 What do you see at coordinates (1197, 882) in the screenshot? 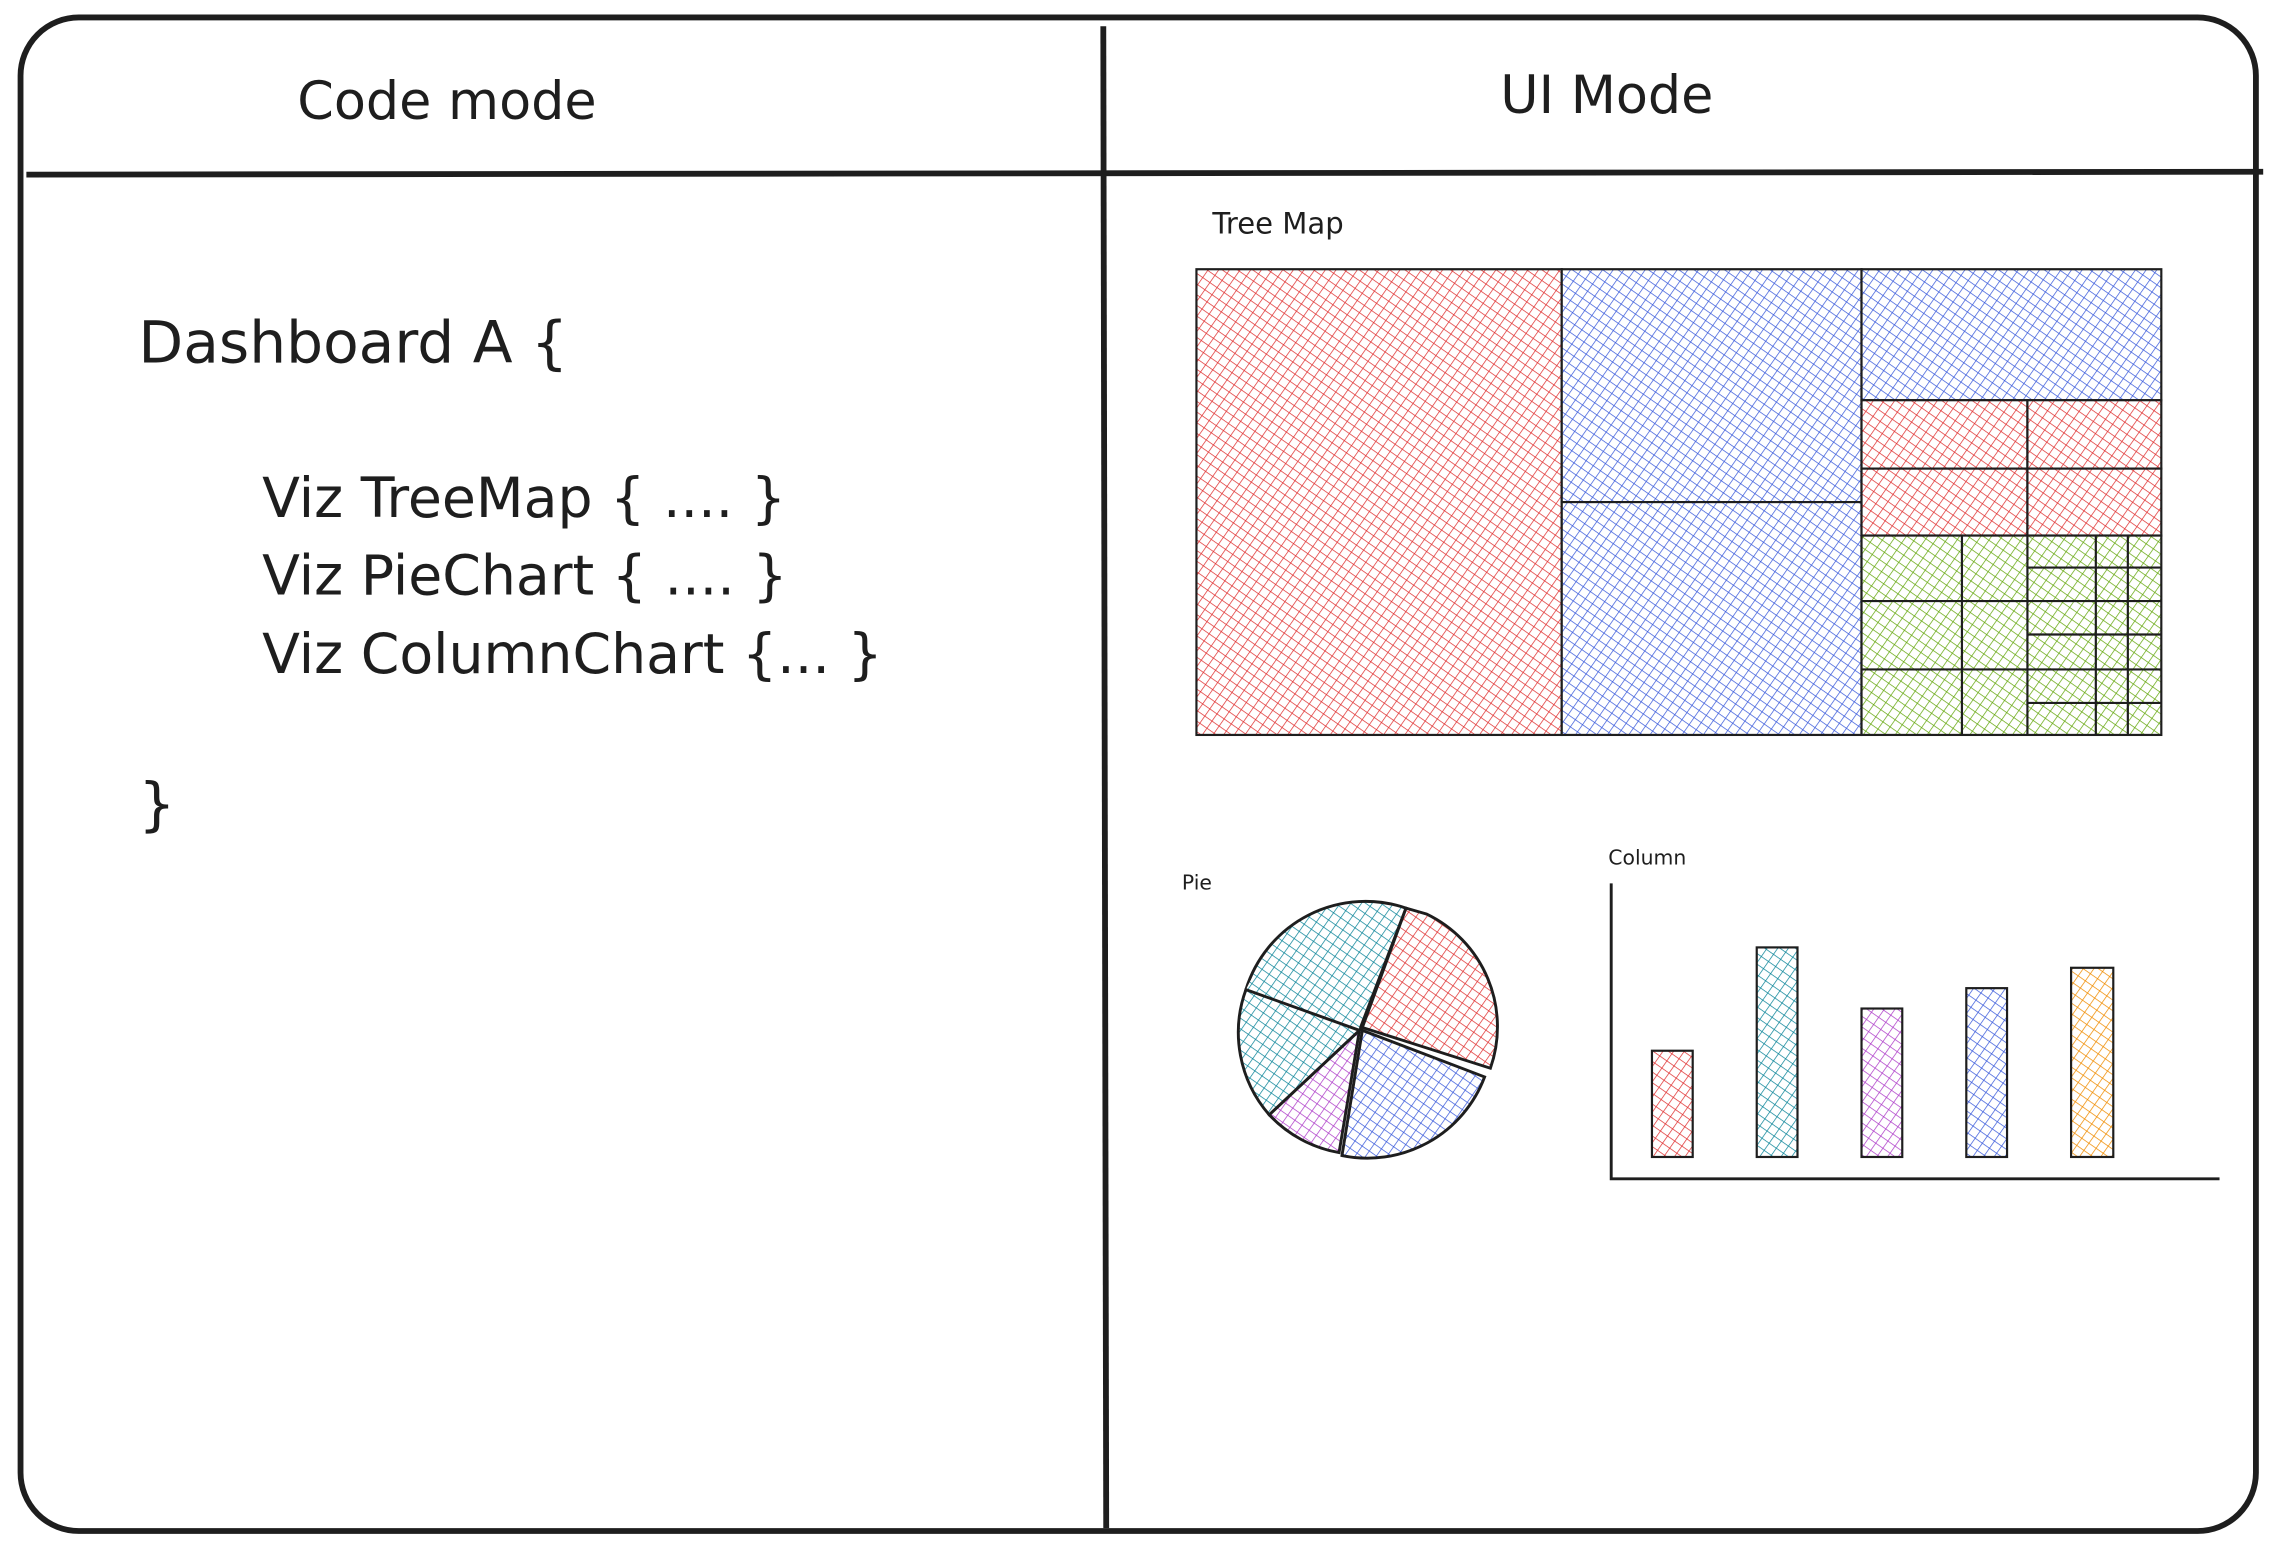
I see `pie-title: Pie` at bounding box center [1197, 882].